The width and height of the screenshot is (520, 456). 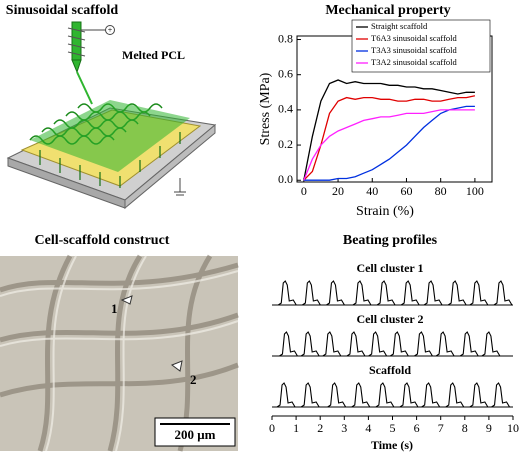 I want to click on x-tick-label: 80, so click(x=441, y=191).